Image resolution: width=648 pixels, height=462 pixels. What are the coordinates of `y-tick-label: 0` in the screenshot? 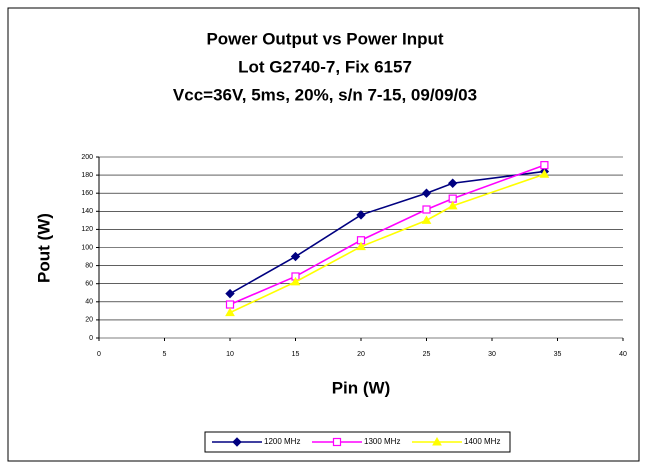 It's located at (91, 338).